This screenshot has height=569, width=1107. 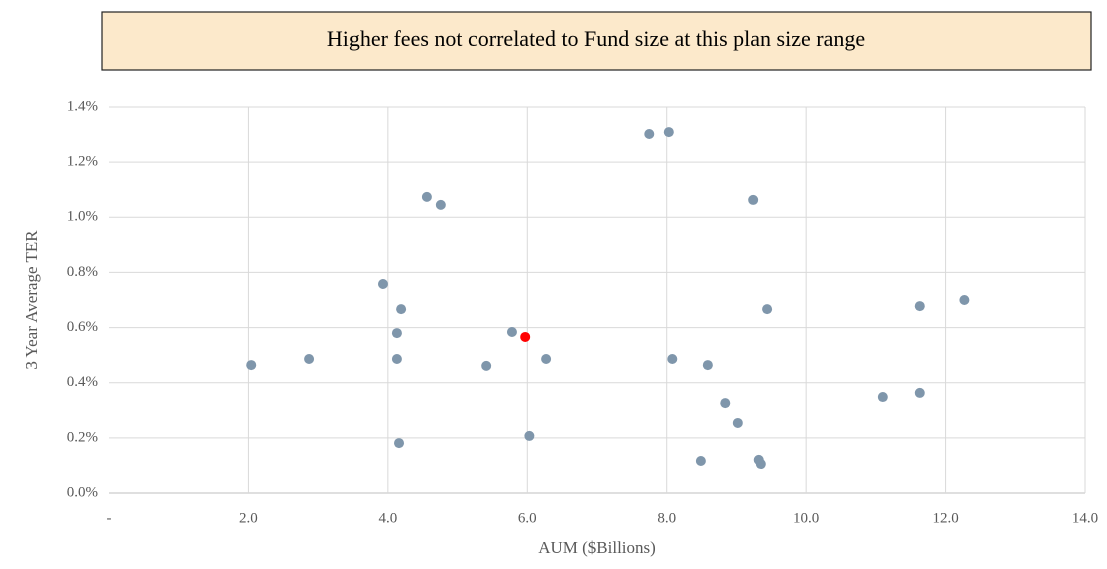 What do you see at coordinates (31, 300) in the screenshot?
I see `y-axis-title: 3 Year Average TER` at bounding box center [31, 300].